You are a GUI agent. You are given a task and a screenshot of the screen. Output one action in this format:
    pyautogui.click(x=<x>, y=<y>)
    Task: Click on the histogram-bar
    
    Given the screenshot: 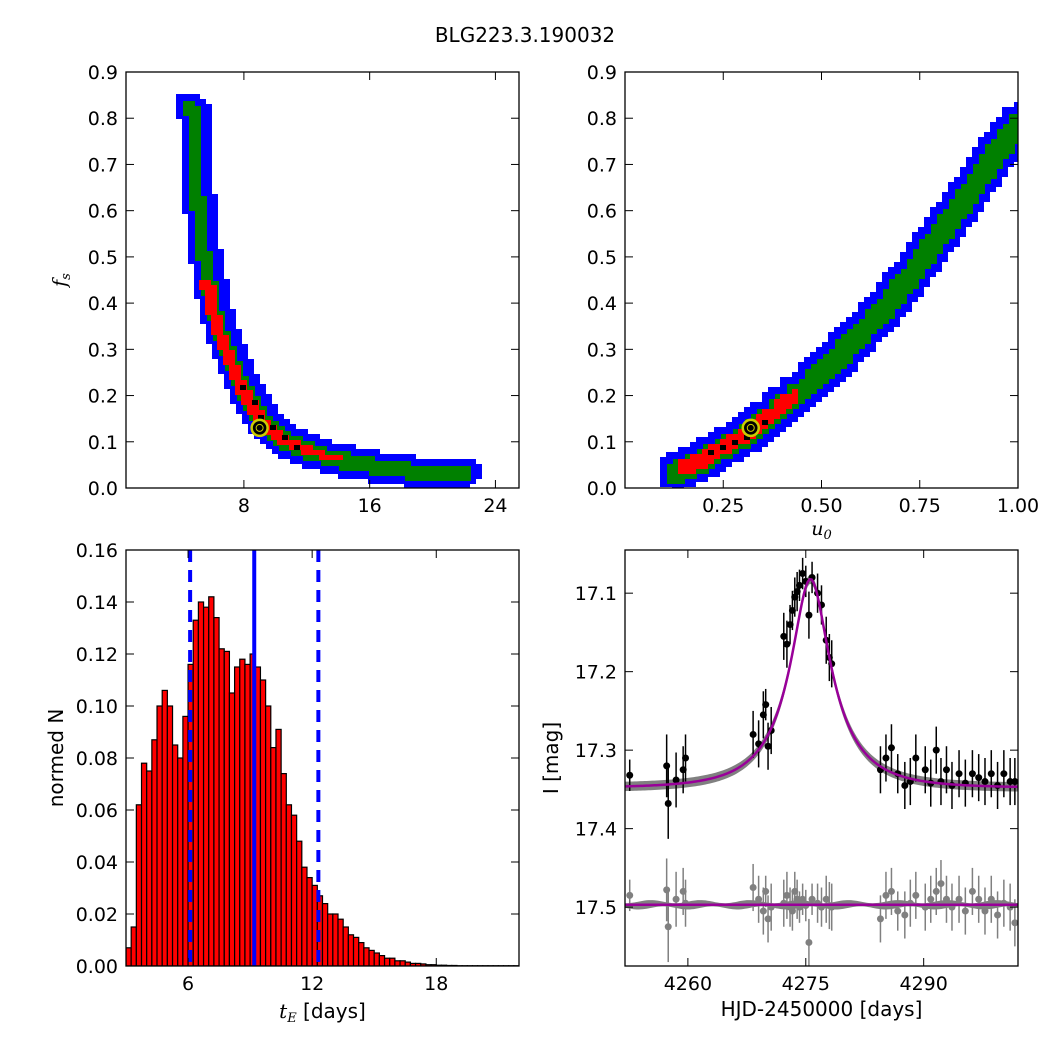 What is the action you would take?
    pyautogui.click(x=159, y=835)
    